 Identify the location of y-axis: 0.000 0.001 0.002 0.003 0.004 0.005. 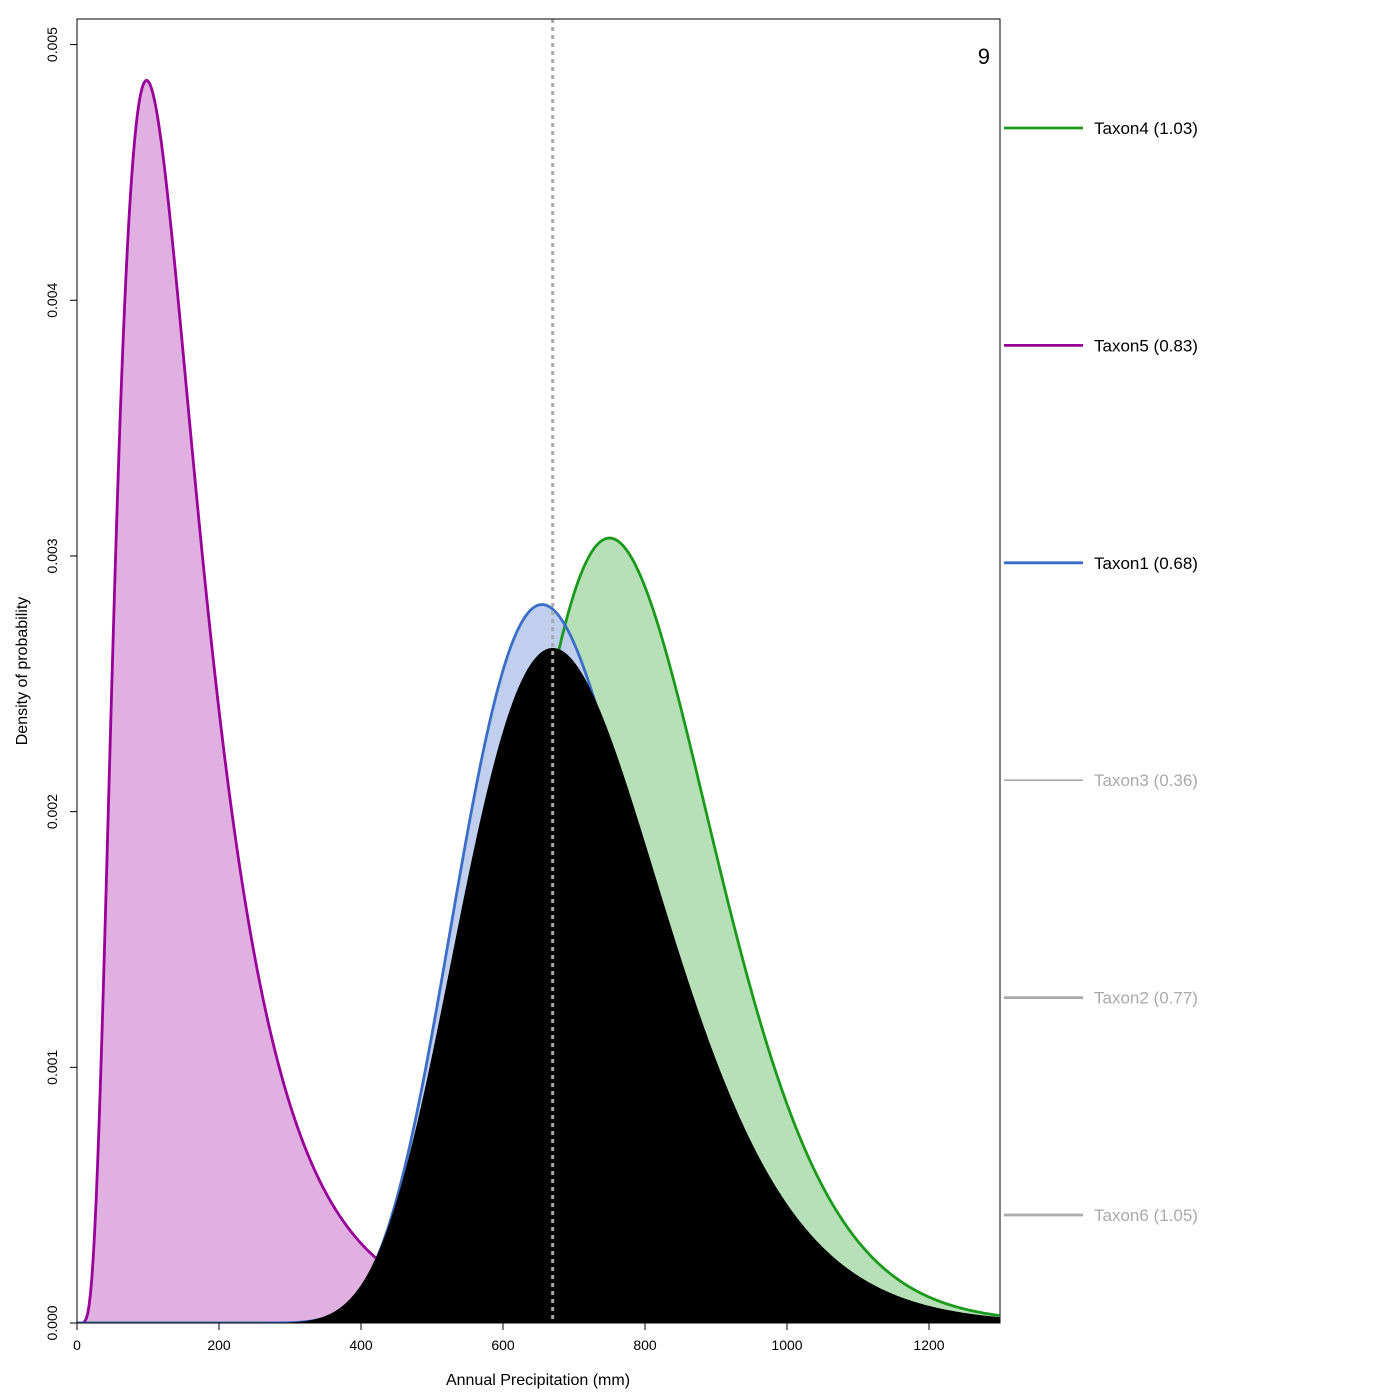
(60, 684).